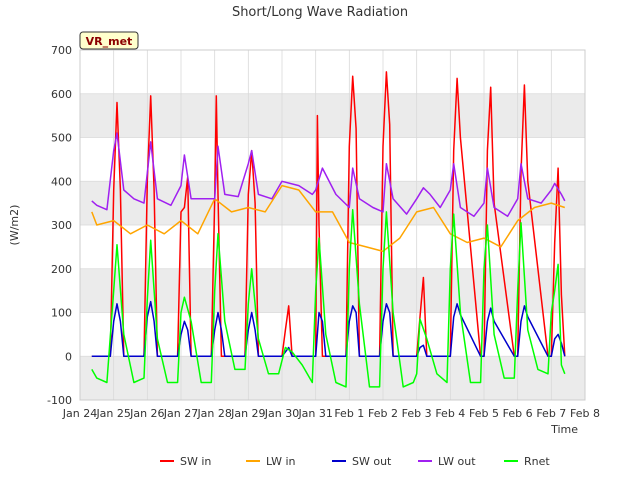  Describe the element at coordinates (281, 461) in the screenshot. I see `legend-label-lw-in: LW in` at that location.